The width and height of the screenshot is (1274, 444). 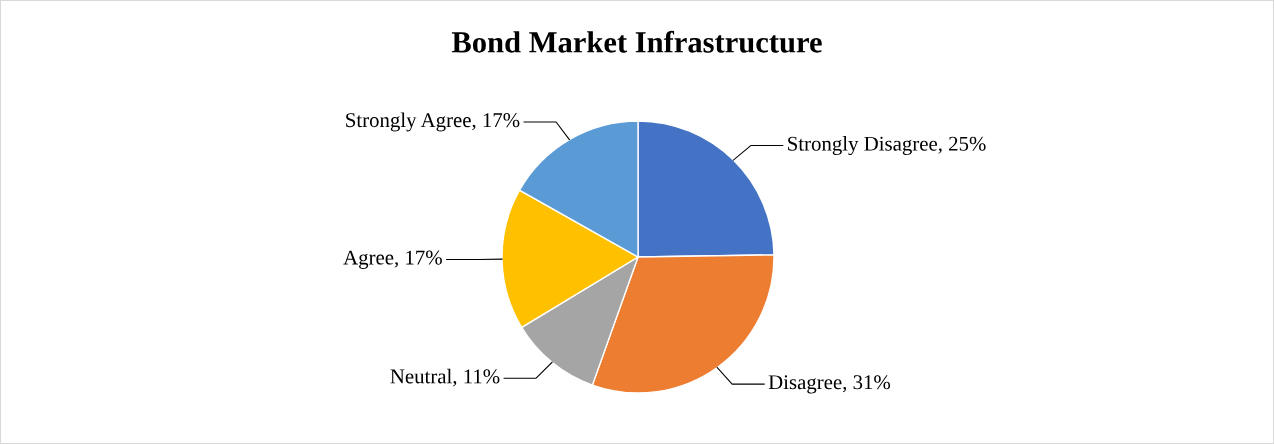 I want to click on chart-title: Bond Market Infrastructure, so click(x=636, y=41).